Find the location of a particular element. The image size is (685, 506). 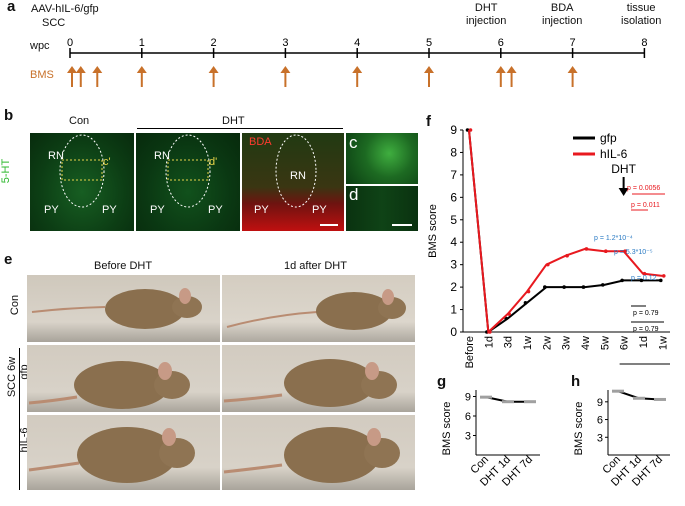

timeline-tick-label: 7 is located at coordinates (573, 43).